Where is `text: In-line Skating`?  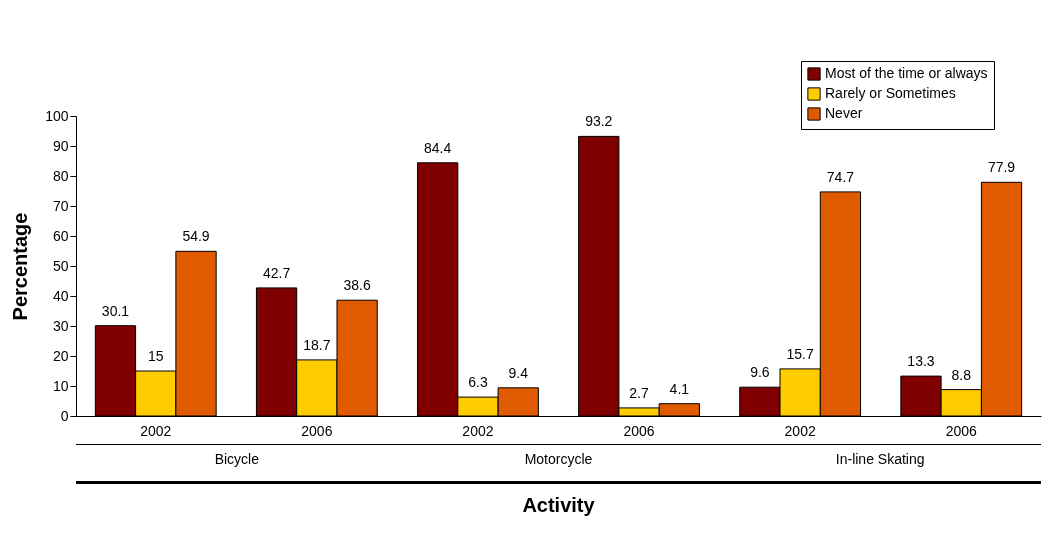 text: In-line Skating is located at coordinates (880, 459).